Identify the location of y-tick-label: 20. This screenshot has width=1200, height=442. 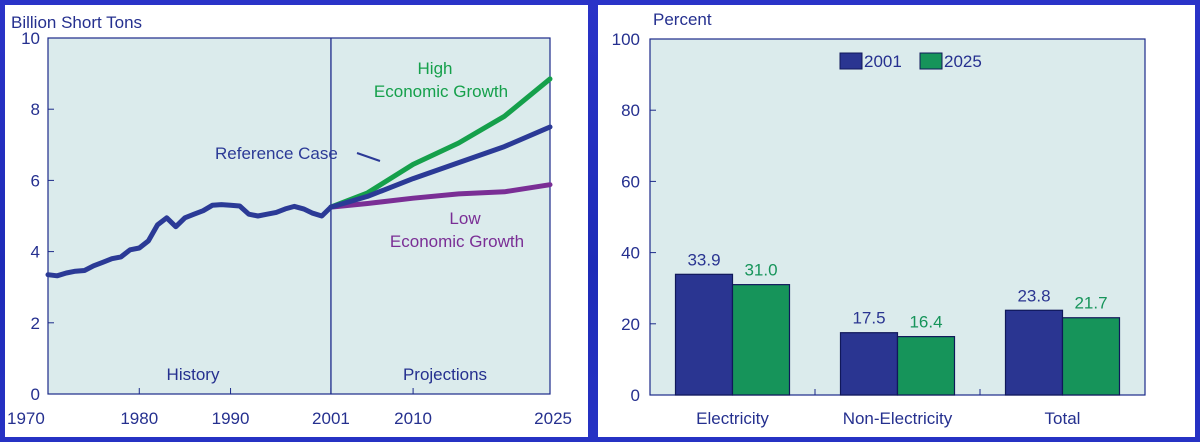
(630, 324).